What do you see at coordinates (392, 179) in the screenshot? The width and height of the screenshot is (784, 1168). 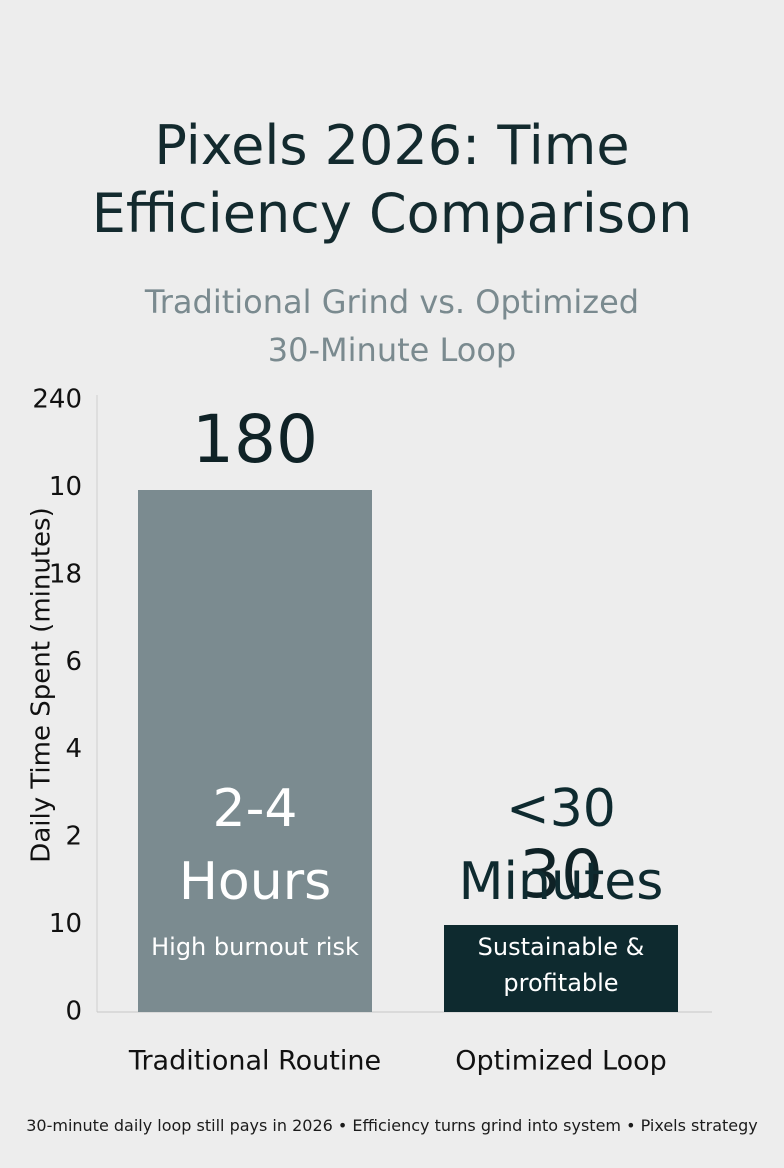 I see `chart-title: Pixels 2026: Time Efficiency Comparison` at bounding box center [392, 179].